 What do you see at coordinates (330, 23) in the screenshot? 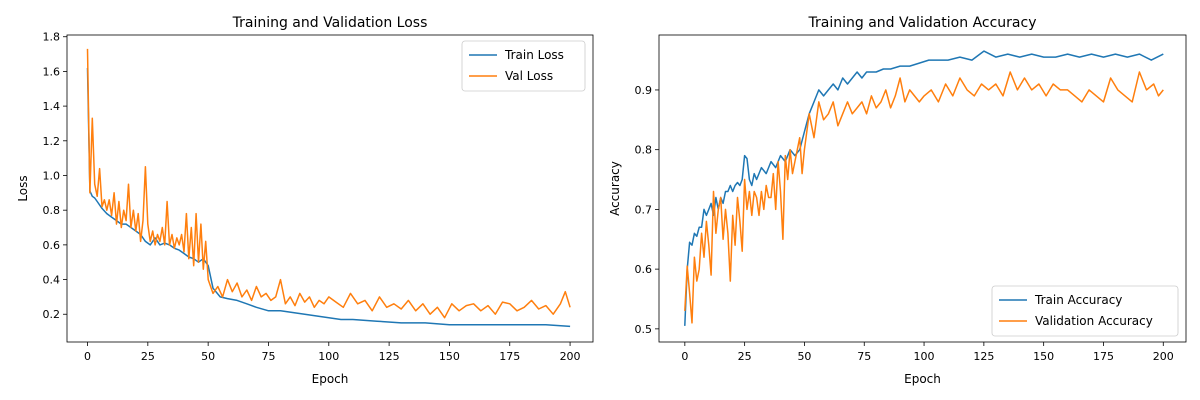
I see `chart-title: Training and Validation Loss` at bounding box center [330, 23].